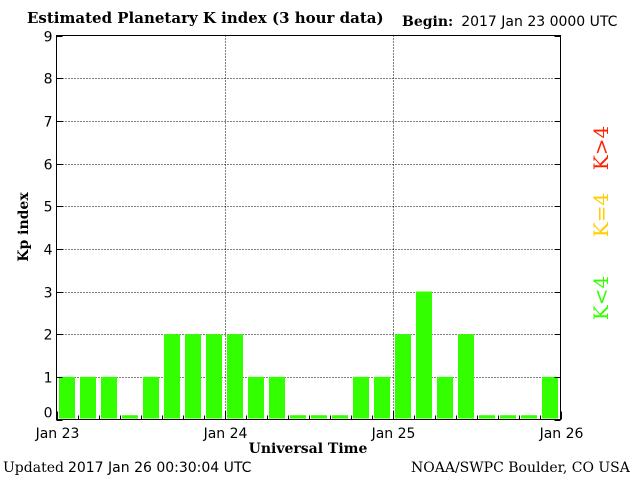 This screenshot has width=640, height=480. I want to click on y-tick-label: 3, so click(48, 294).